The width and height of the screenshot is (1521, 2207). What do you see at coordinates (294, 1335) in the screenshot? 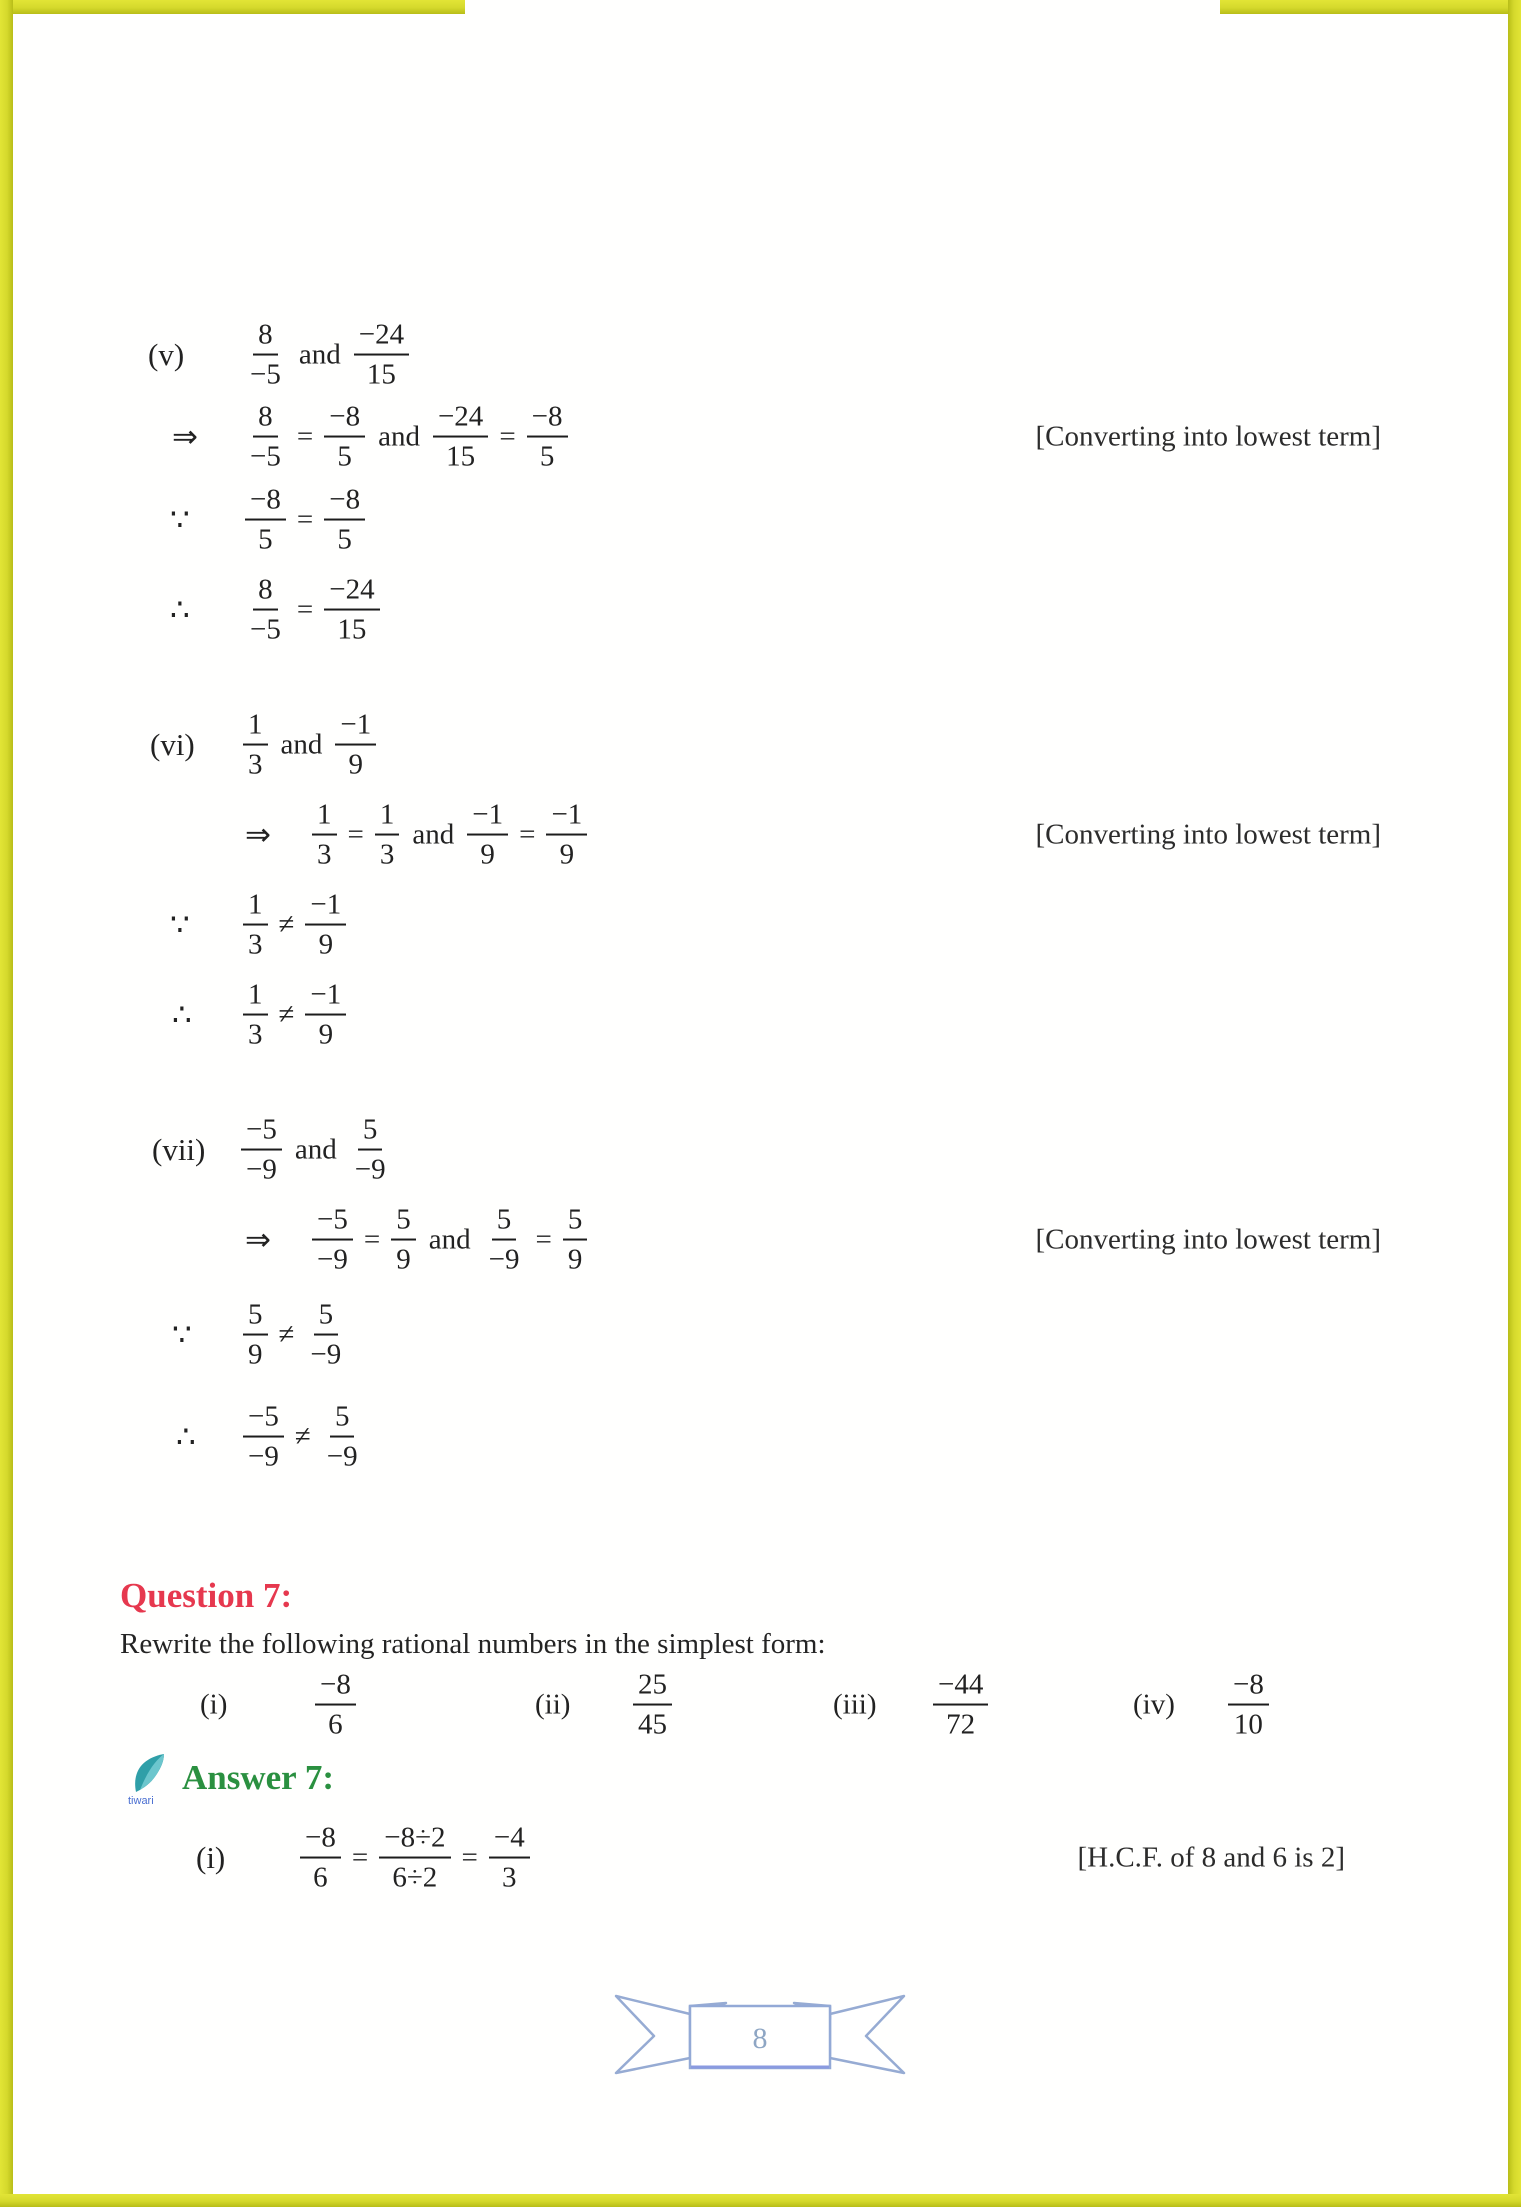
I see `row-content: 5 9 ≠ 5 −9` at bounding box center [294, 1335].